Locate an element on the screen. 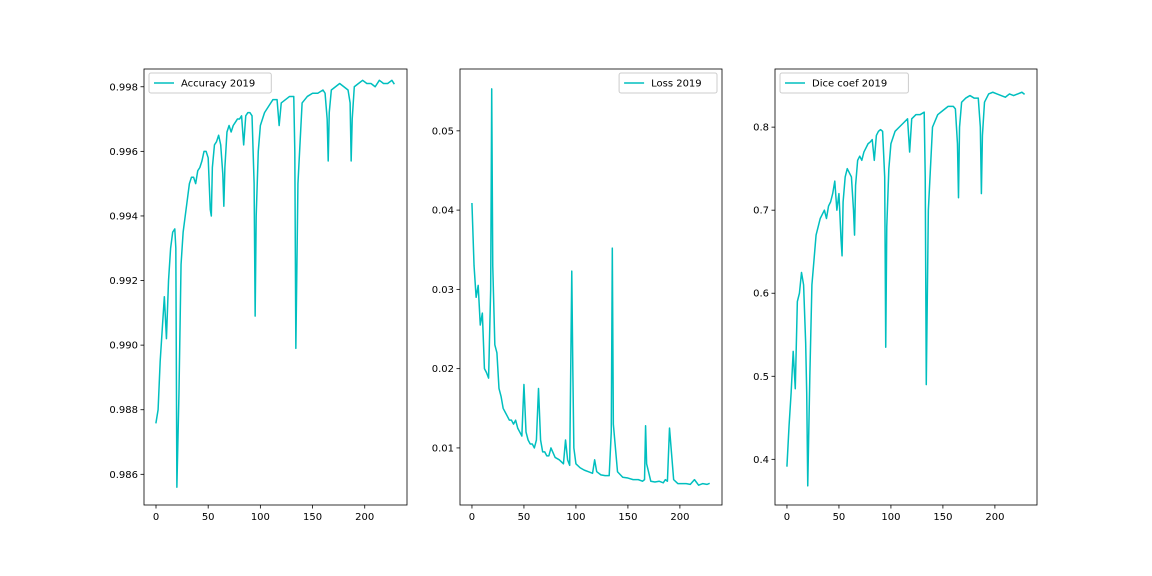 This screenshot has width=1152, height=576. dice-coef-x-tick-label: 50 is located at coordinates (839, 517).